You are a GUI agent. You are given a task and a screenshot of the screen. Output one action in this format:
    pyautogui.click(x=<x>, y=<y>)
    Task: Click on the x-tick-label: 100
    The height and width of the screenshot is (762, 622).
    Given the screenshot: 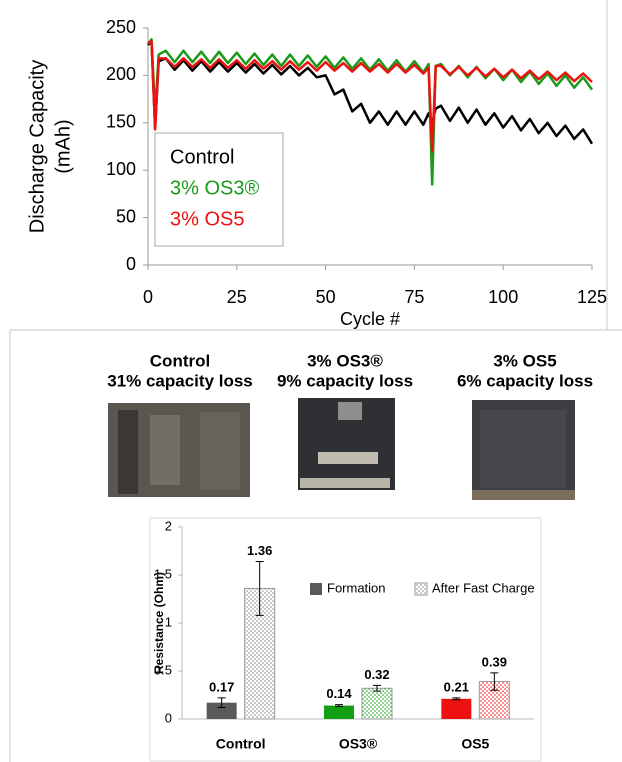 What is the action you would take?
    pyautogui.click(x=503, y=297)
    